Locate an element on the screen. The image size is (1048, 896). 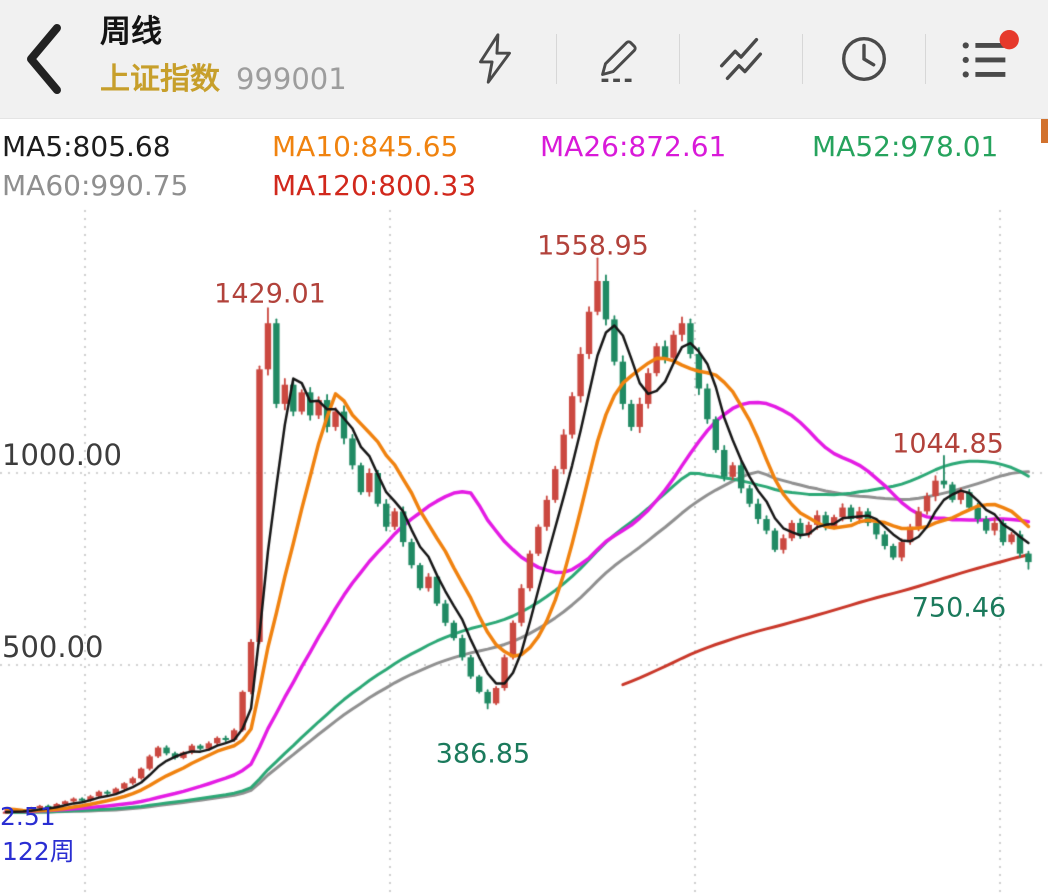
chevron-left-icon is located at coordinates (45, 59).